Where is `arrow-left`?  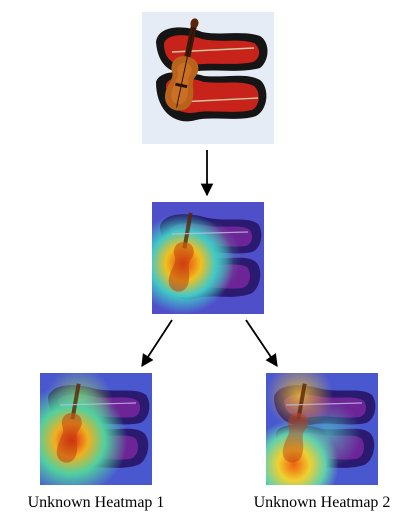 arrow-left is located at coordinates (157, 343).